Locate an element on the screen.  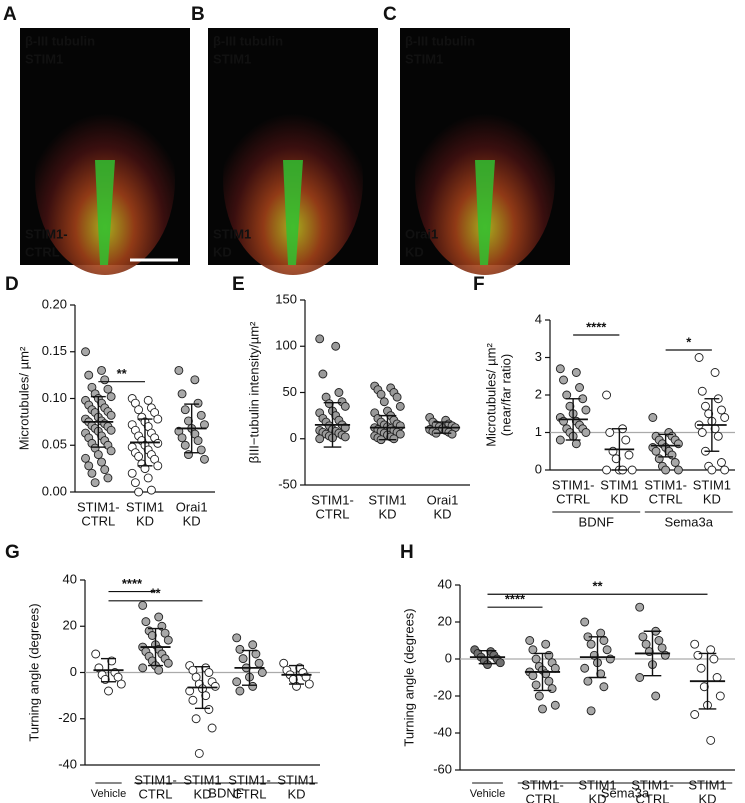
x-tick-label: Orai1 is located at coordinates (443, 499).